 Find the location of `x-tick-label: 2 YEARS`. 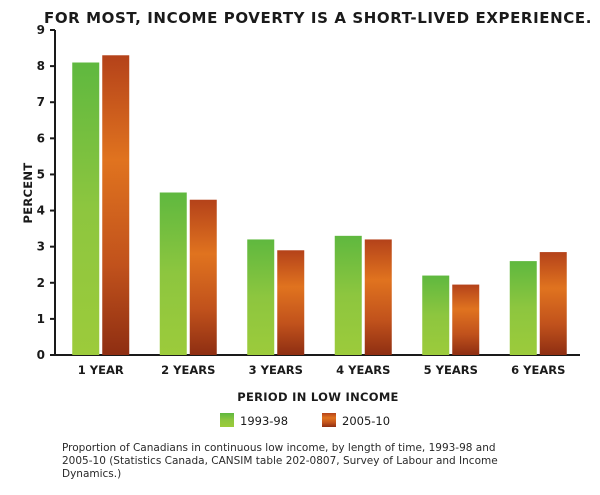

x-tick-label: 2 YEARS is located at coordinates (188, 370).